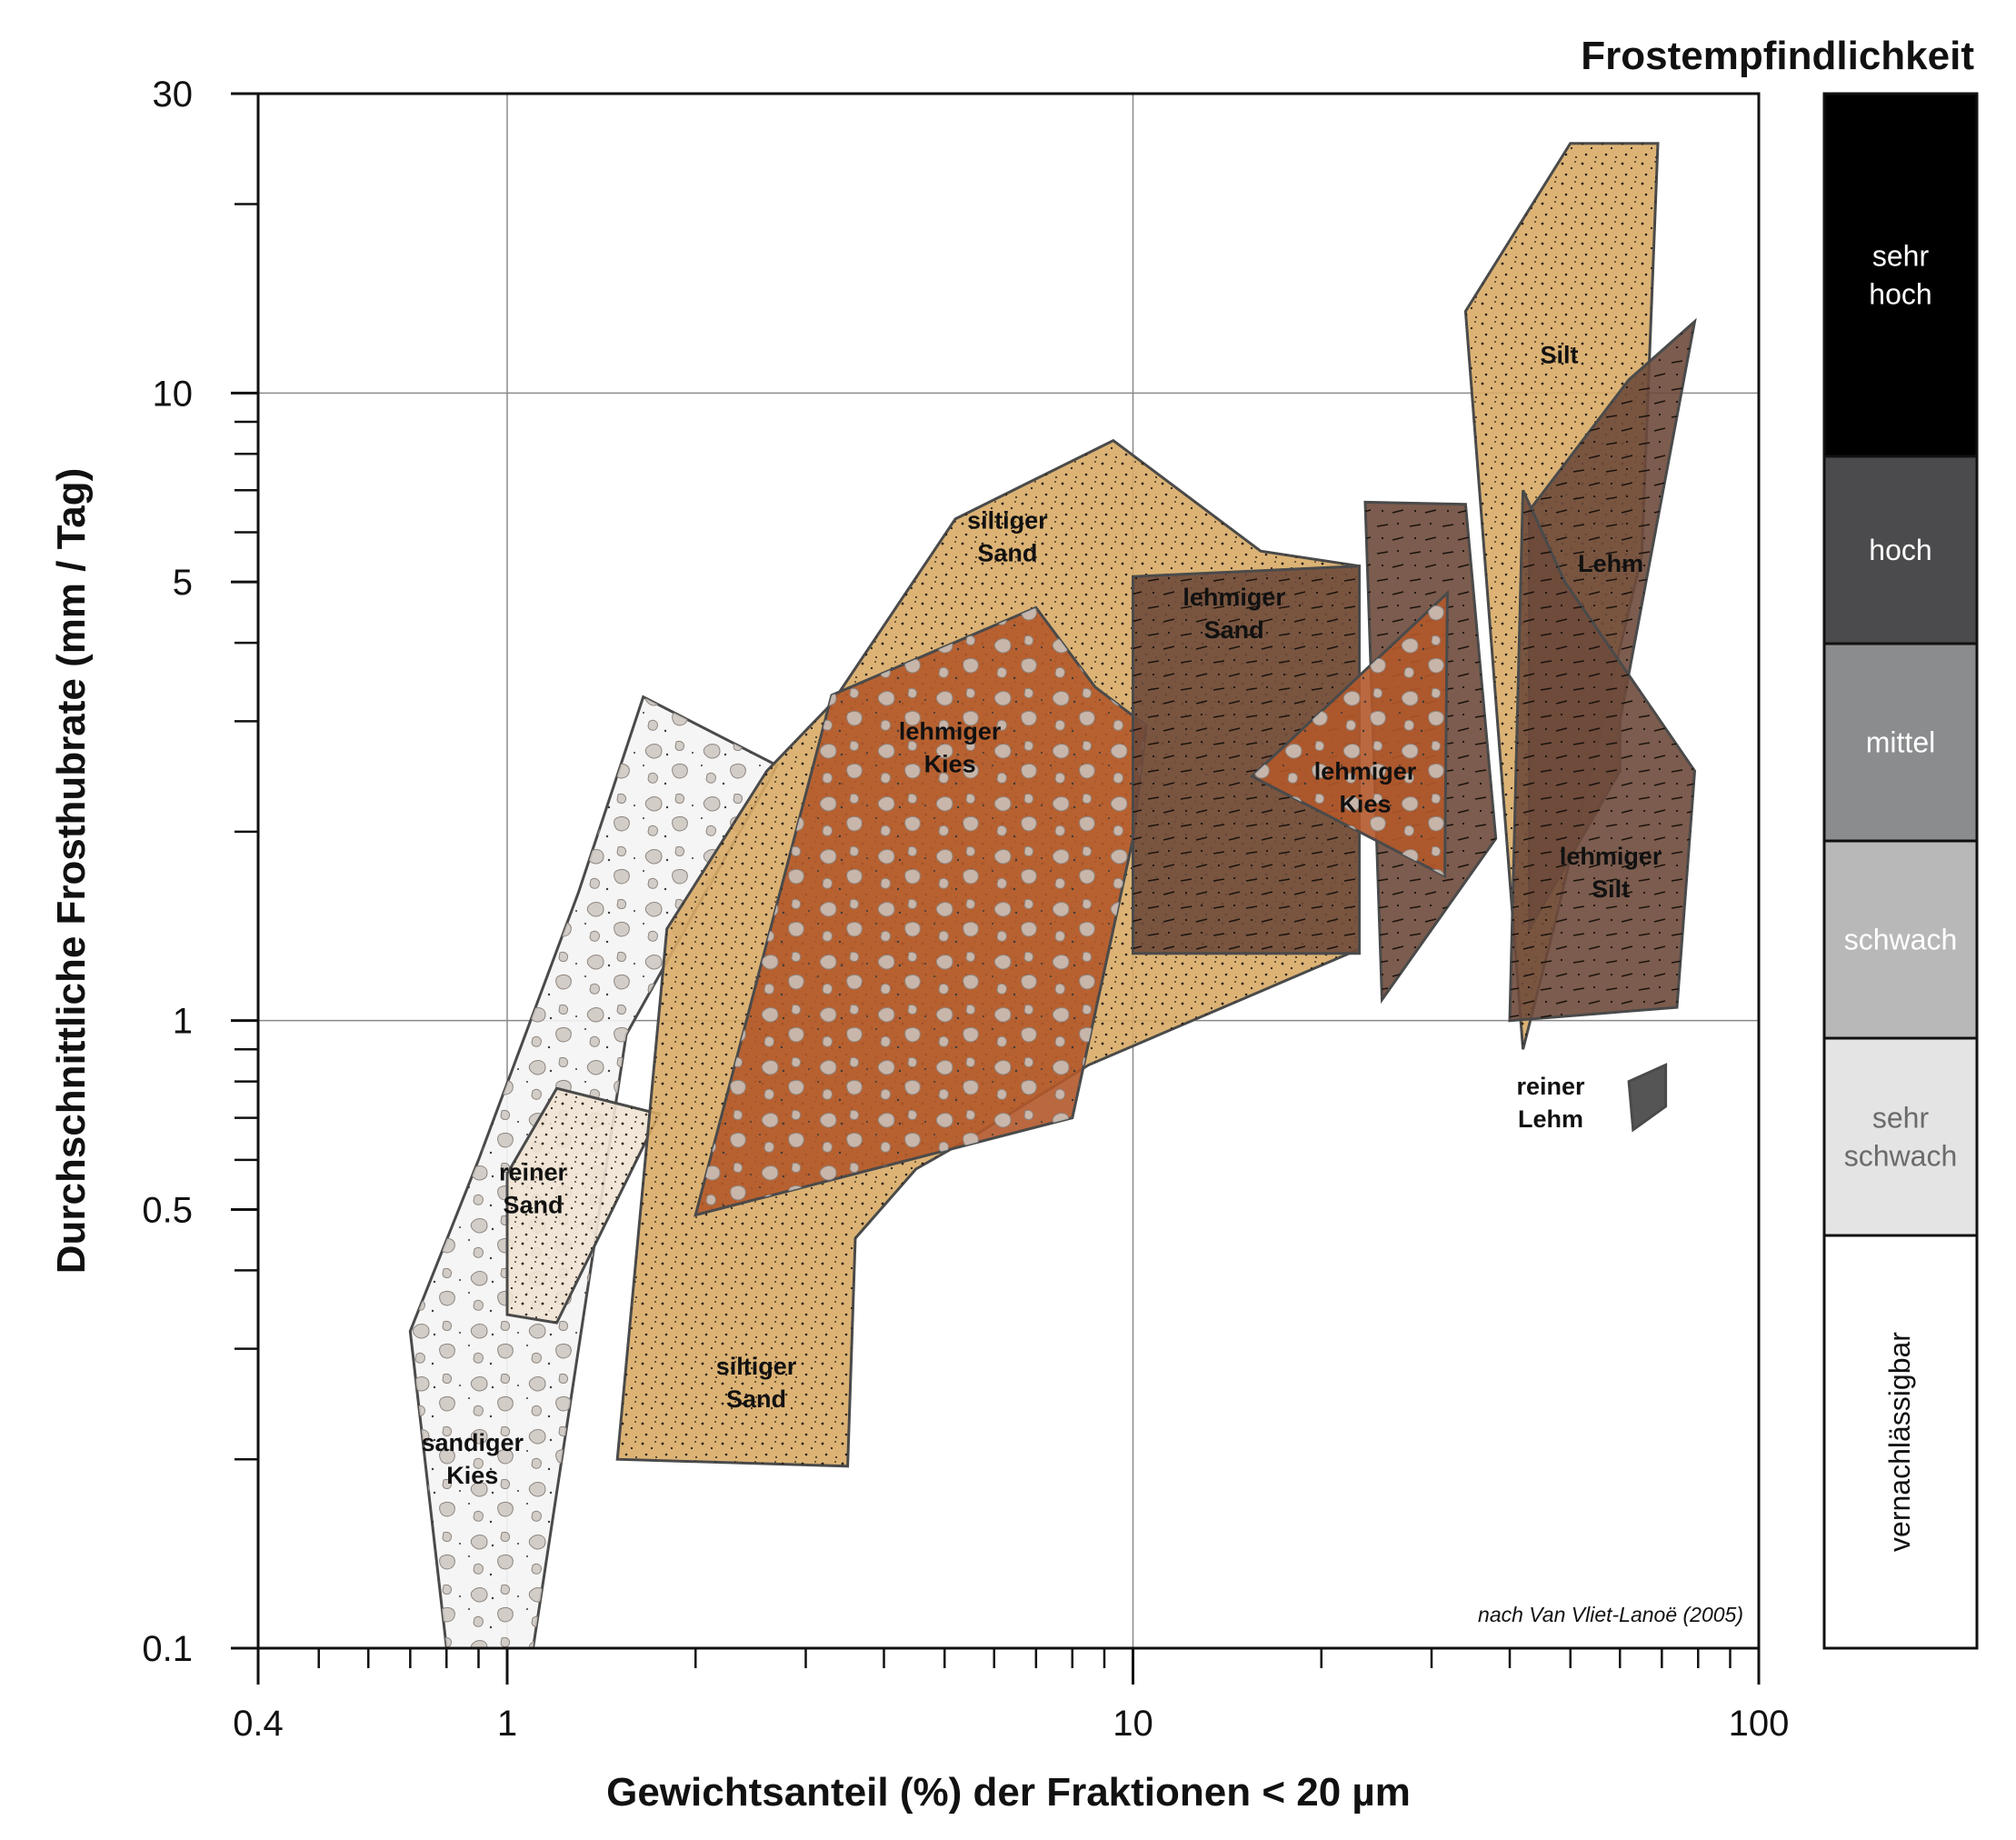 The image size is (2016, 1840). What do you see at coordinates (1234, 614) in the screenshot?
I see `region-label: lehmiger Sand` at bounding box center [1234, 614].